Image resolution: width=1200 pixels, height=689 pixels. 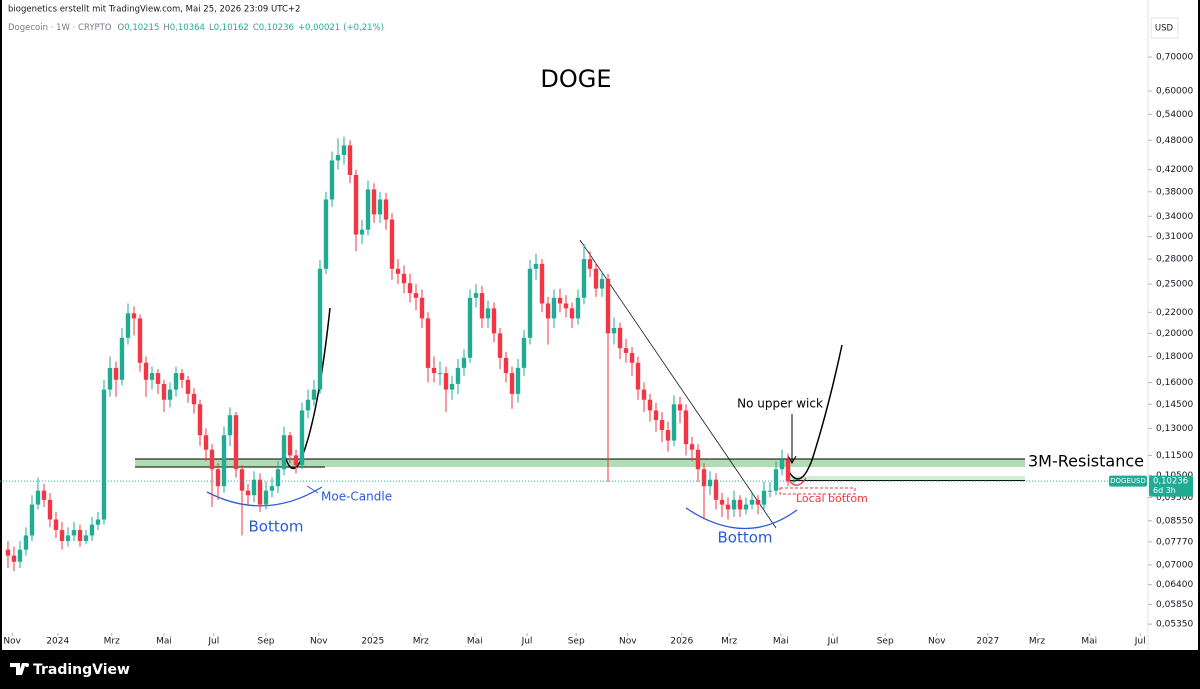 What do you see at coordinates (1174, 585) in the screenshot?
I see `y-tick-label: 0,06400` at bounding box center [1174, 585].